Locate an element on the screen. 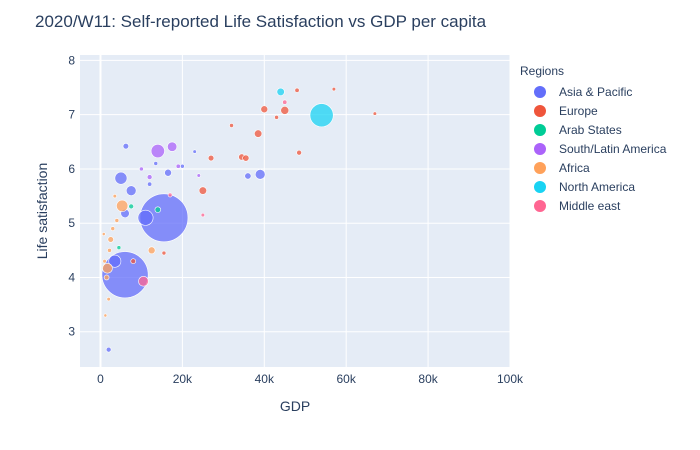 The height and width of the screenshot is (450, 700). legend-title: Regions is located at coordinates (542, 71).